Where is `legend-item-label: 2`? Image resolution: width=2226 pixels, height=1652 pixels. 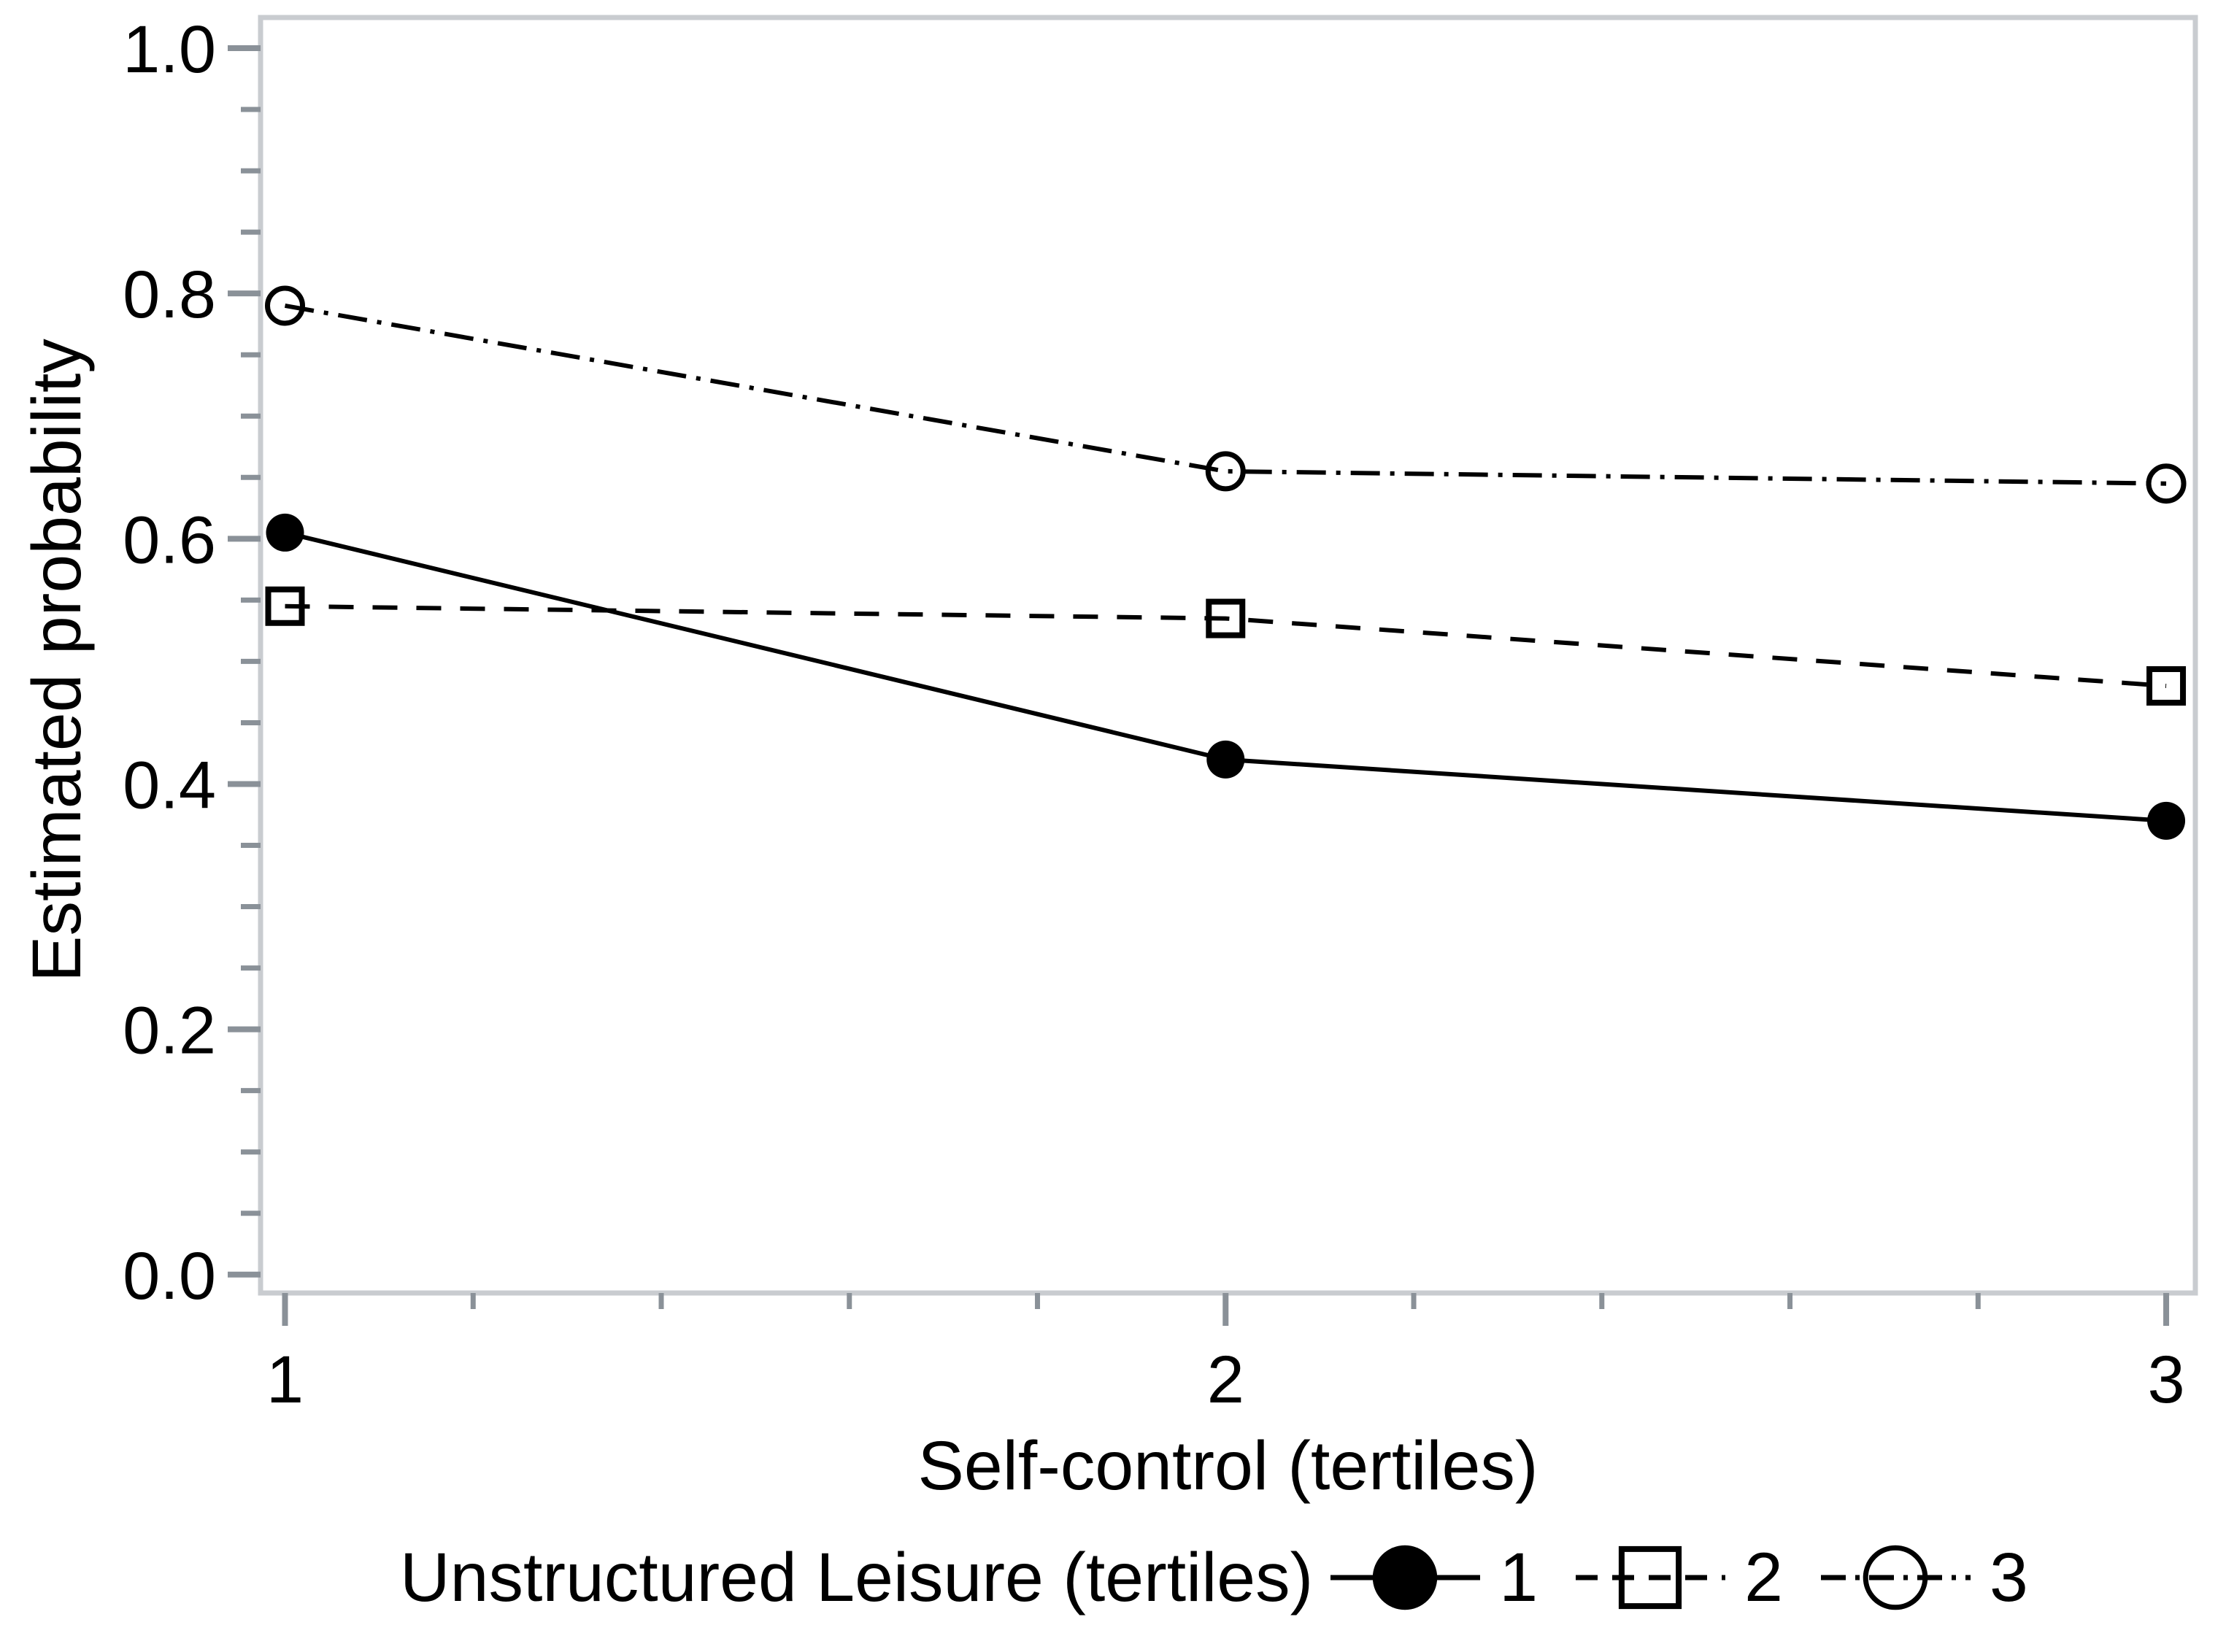 legend-item-label: 2 is located at coordinates (1763, 1577).